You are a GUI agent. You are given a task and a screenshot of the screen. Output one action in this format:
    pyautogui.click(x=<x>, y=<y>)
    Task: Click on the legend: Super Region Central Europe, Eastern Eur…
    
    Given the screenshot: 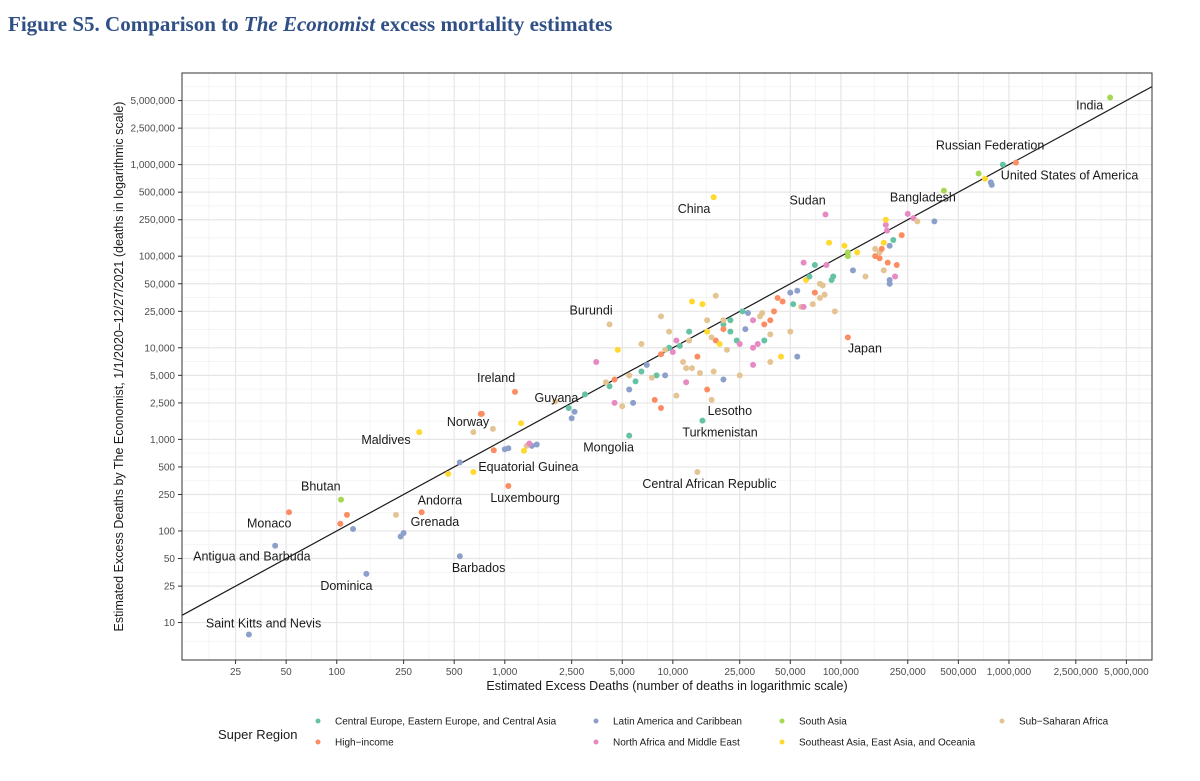 What is the action you would take?
    pyautogui.click(x=663, y=733)
    